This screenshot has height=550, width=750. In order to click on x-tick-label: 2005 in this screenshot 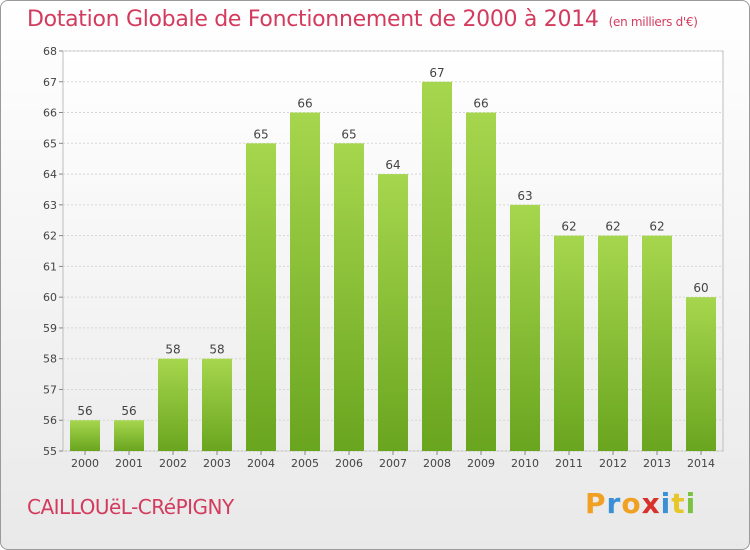, I will do `click(305, 463)`.